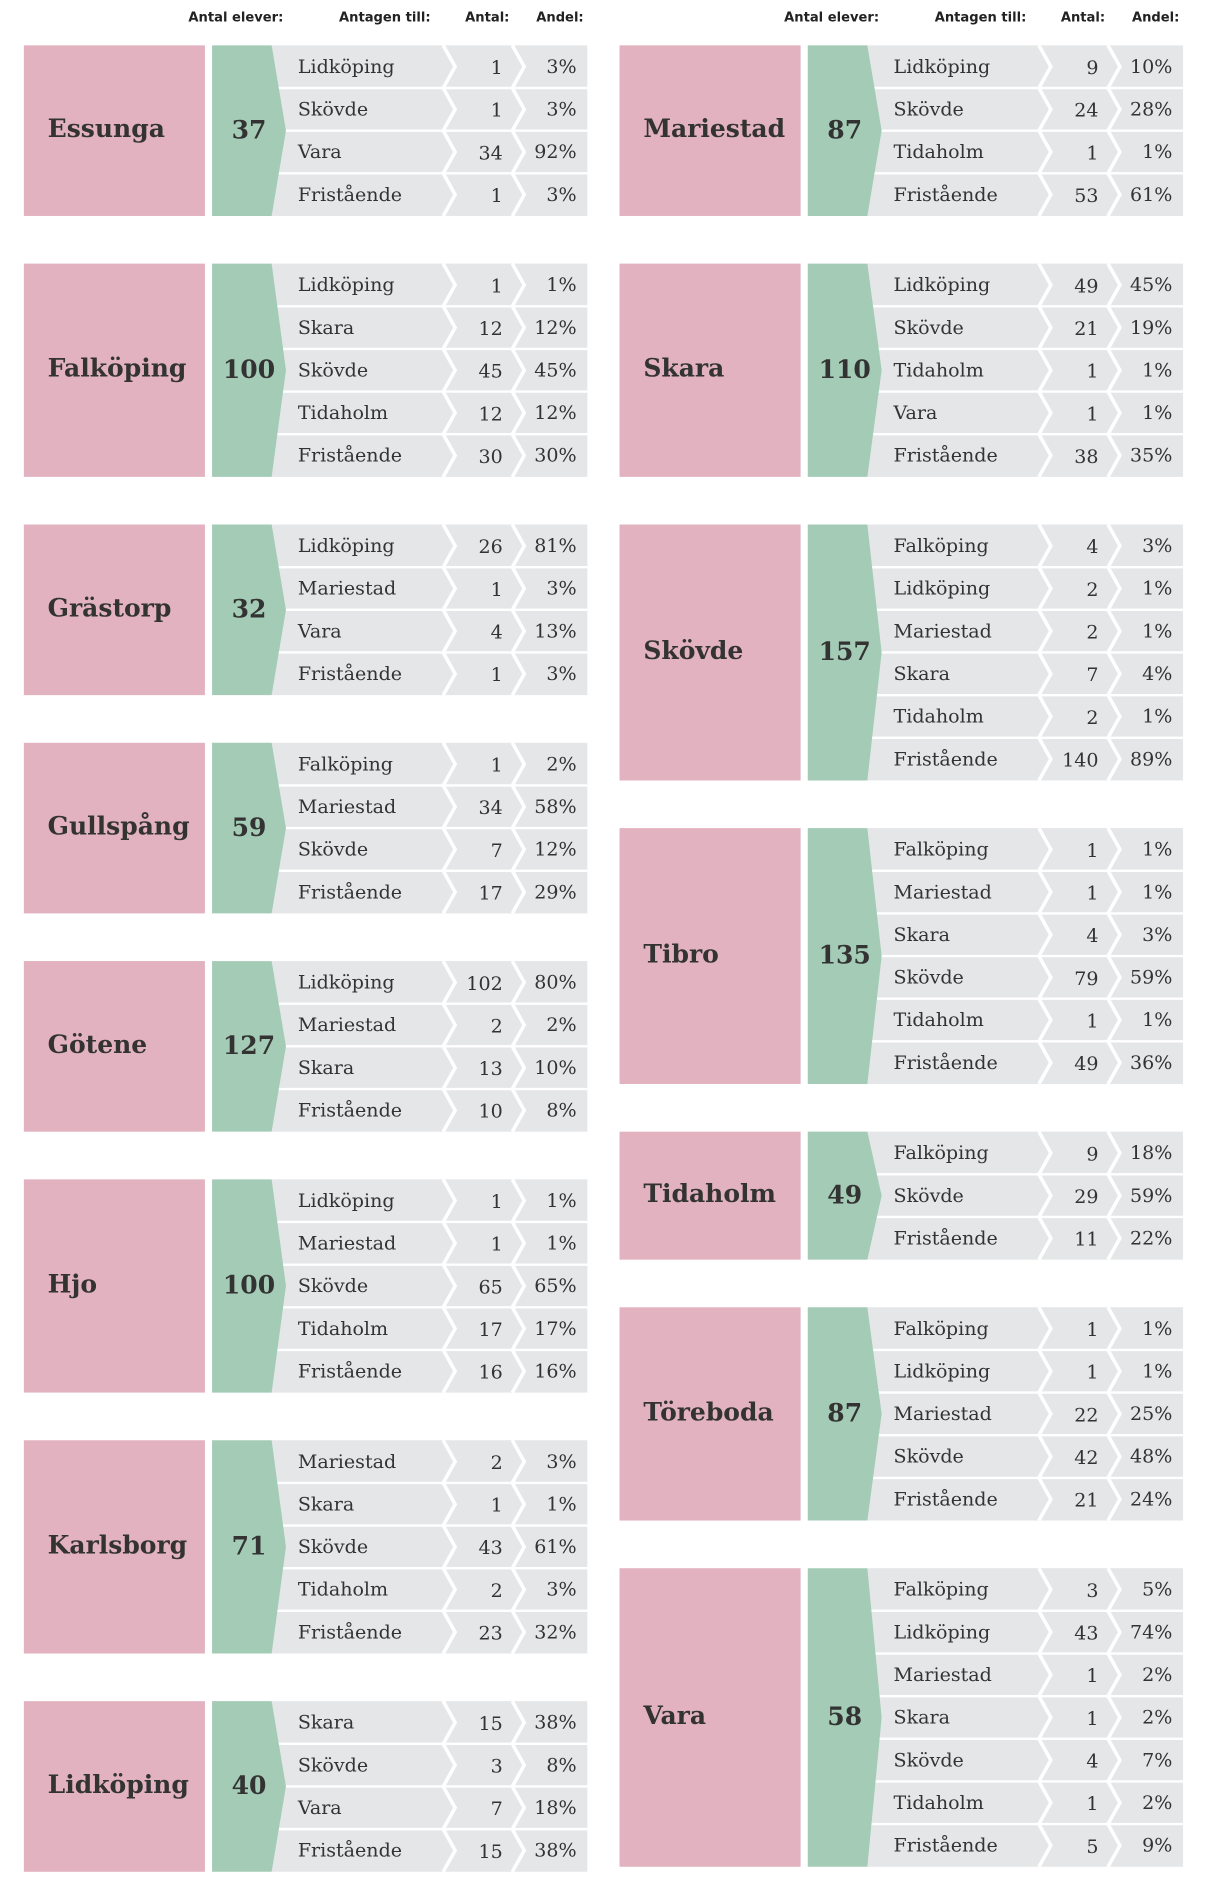  I want to click on count: 15, so click(491, 1724).